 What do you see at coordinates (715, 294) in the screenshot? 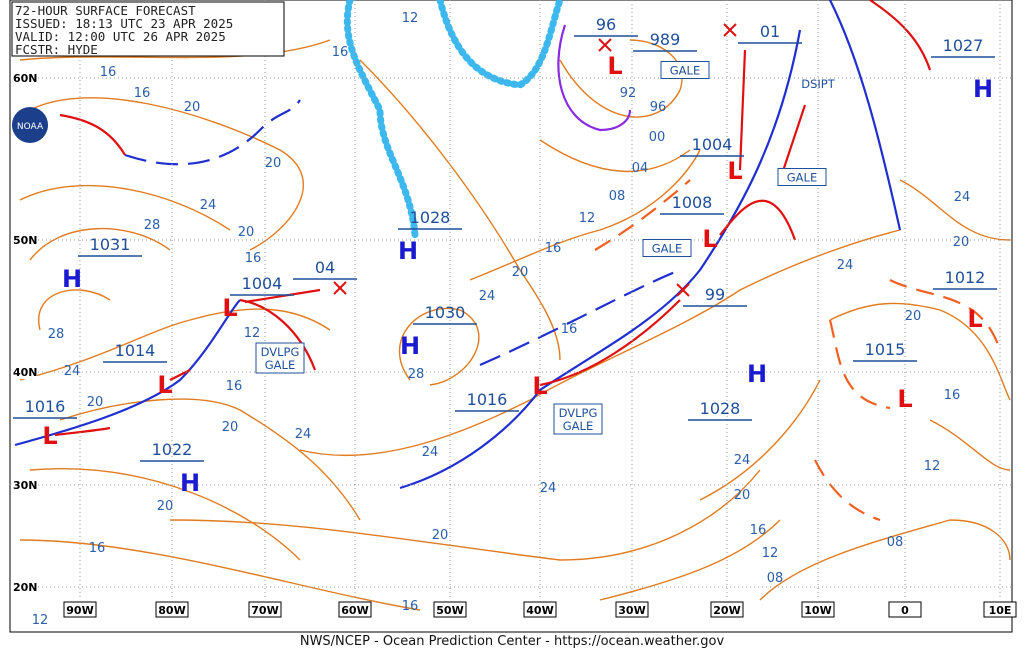
I see `center-pressure: 99` at bounding box center [715, 294].